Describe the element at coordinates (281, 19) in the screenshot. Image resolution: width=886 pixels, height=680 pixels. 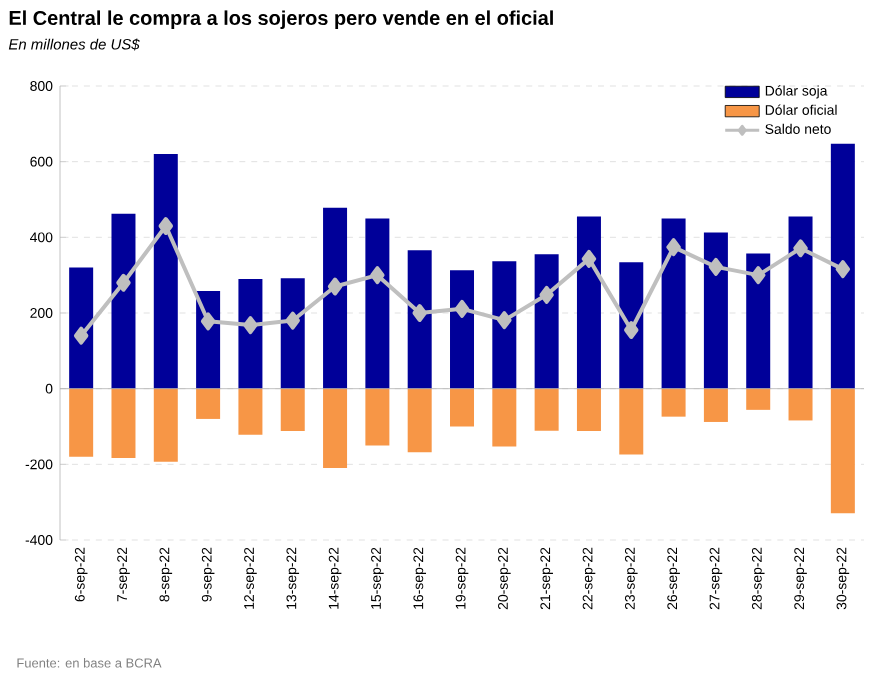
I see `chart-title: El Central le compra a los sojeros pero vende en el oficial` at that location.